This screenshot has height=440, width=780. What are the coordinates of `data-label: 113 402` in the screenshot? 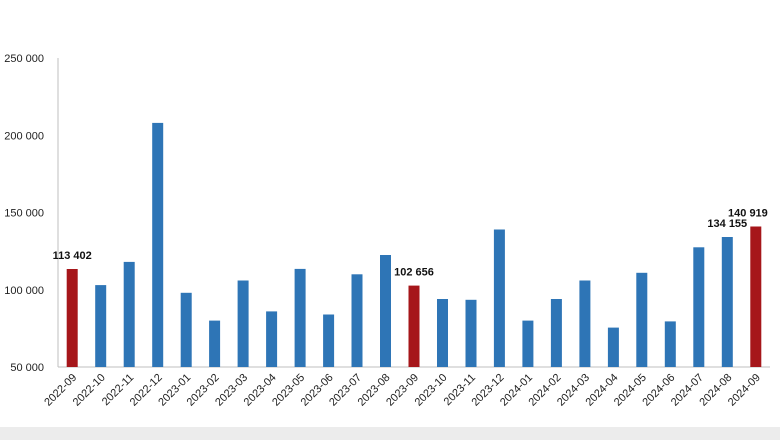 It's located at (72, 256).